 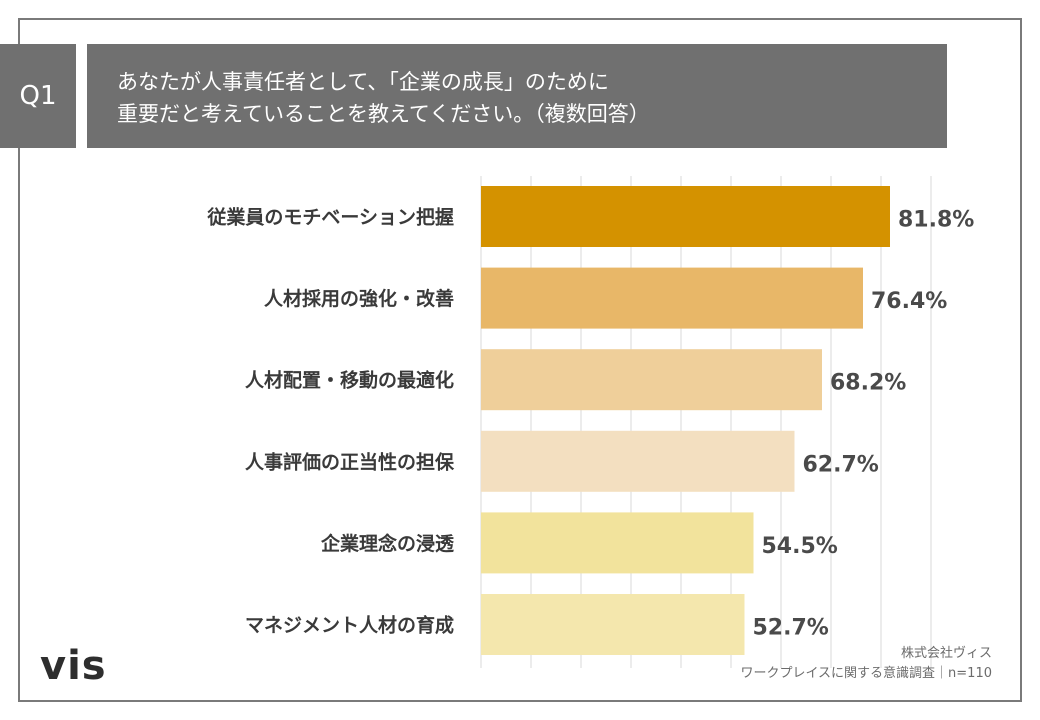 What do you see at coordinates (800, 546) in the screenshot?
I see `value-label: 54.5%` at bounding box center [800, 546].